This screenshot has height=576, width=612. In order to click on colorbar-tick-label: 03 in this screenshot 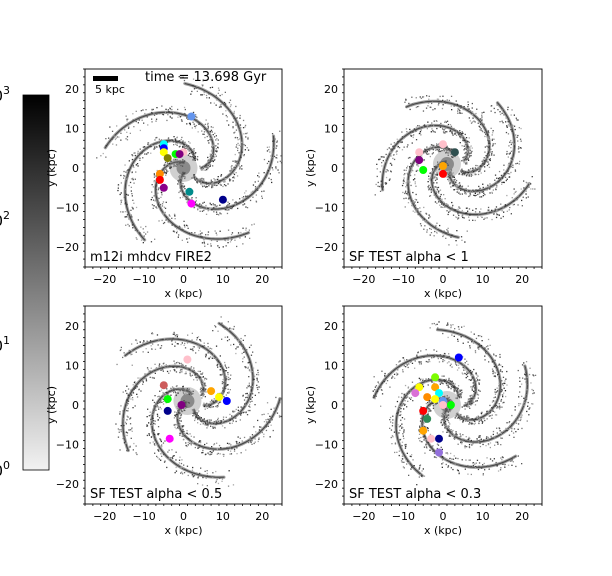, I will do `click(5, 94)`.